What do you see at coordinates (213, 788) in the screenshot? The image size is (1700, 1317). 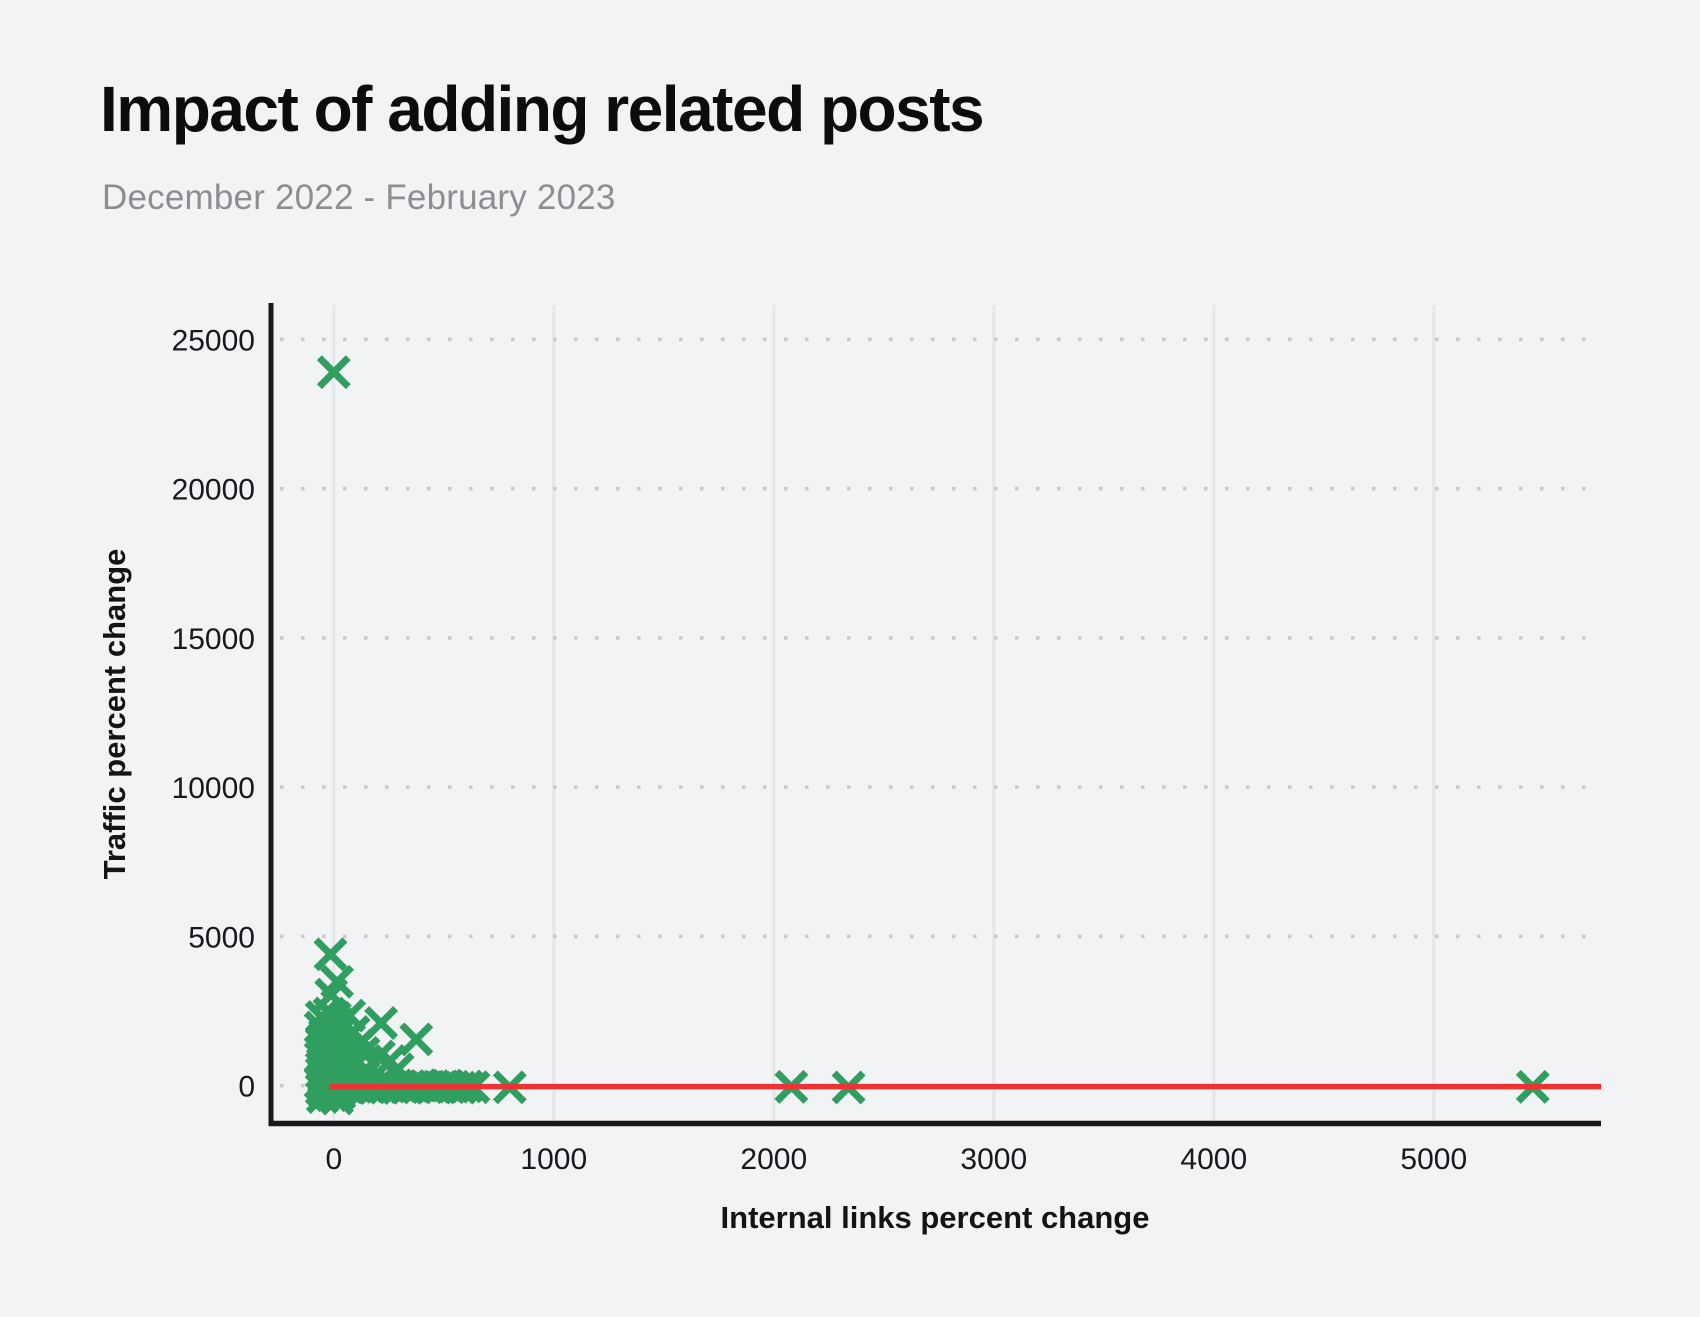 I see `y-tick-label: 10000` at bounding box center [213, 788].